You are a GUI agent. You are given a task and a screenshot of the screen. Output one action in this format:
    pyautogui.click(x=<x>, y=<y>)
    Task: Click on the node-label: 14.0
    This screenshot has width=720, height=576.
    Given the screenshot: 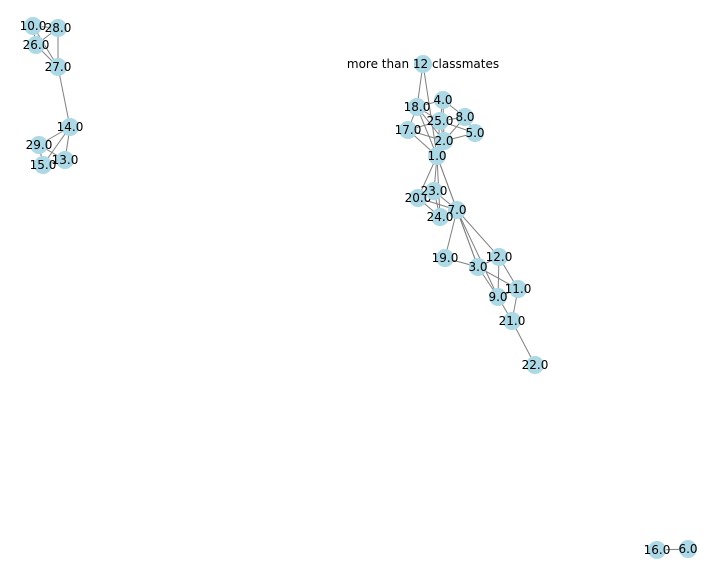 What is the action you would take?
    pyautogui.click(x=70, y=127)
    